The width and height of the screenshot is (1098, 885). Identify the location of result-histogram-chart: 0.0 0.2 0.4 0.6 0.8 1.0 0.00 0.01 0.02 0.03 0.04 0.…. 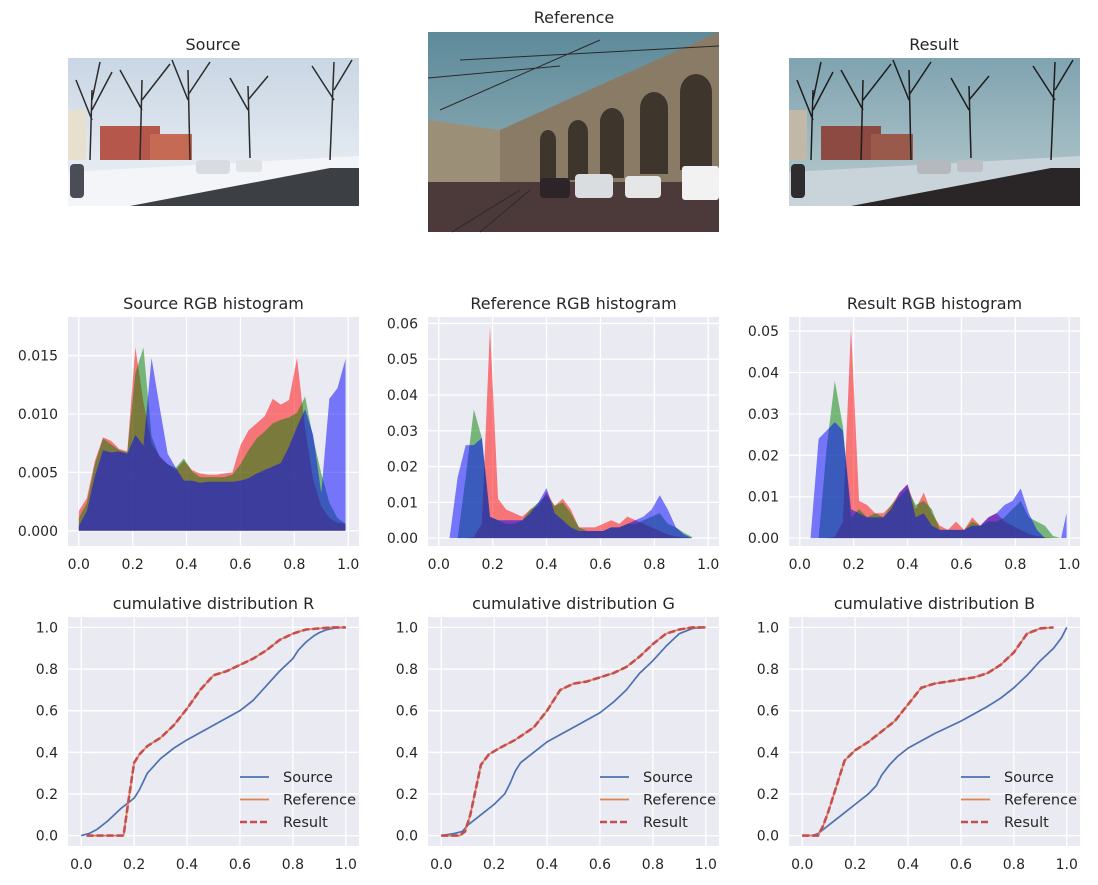
(914, 433).